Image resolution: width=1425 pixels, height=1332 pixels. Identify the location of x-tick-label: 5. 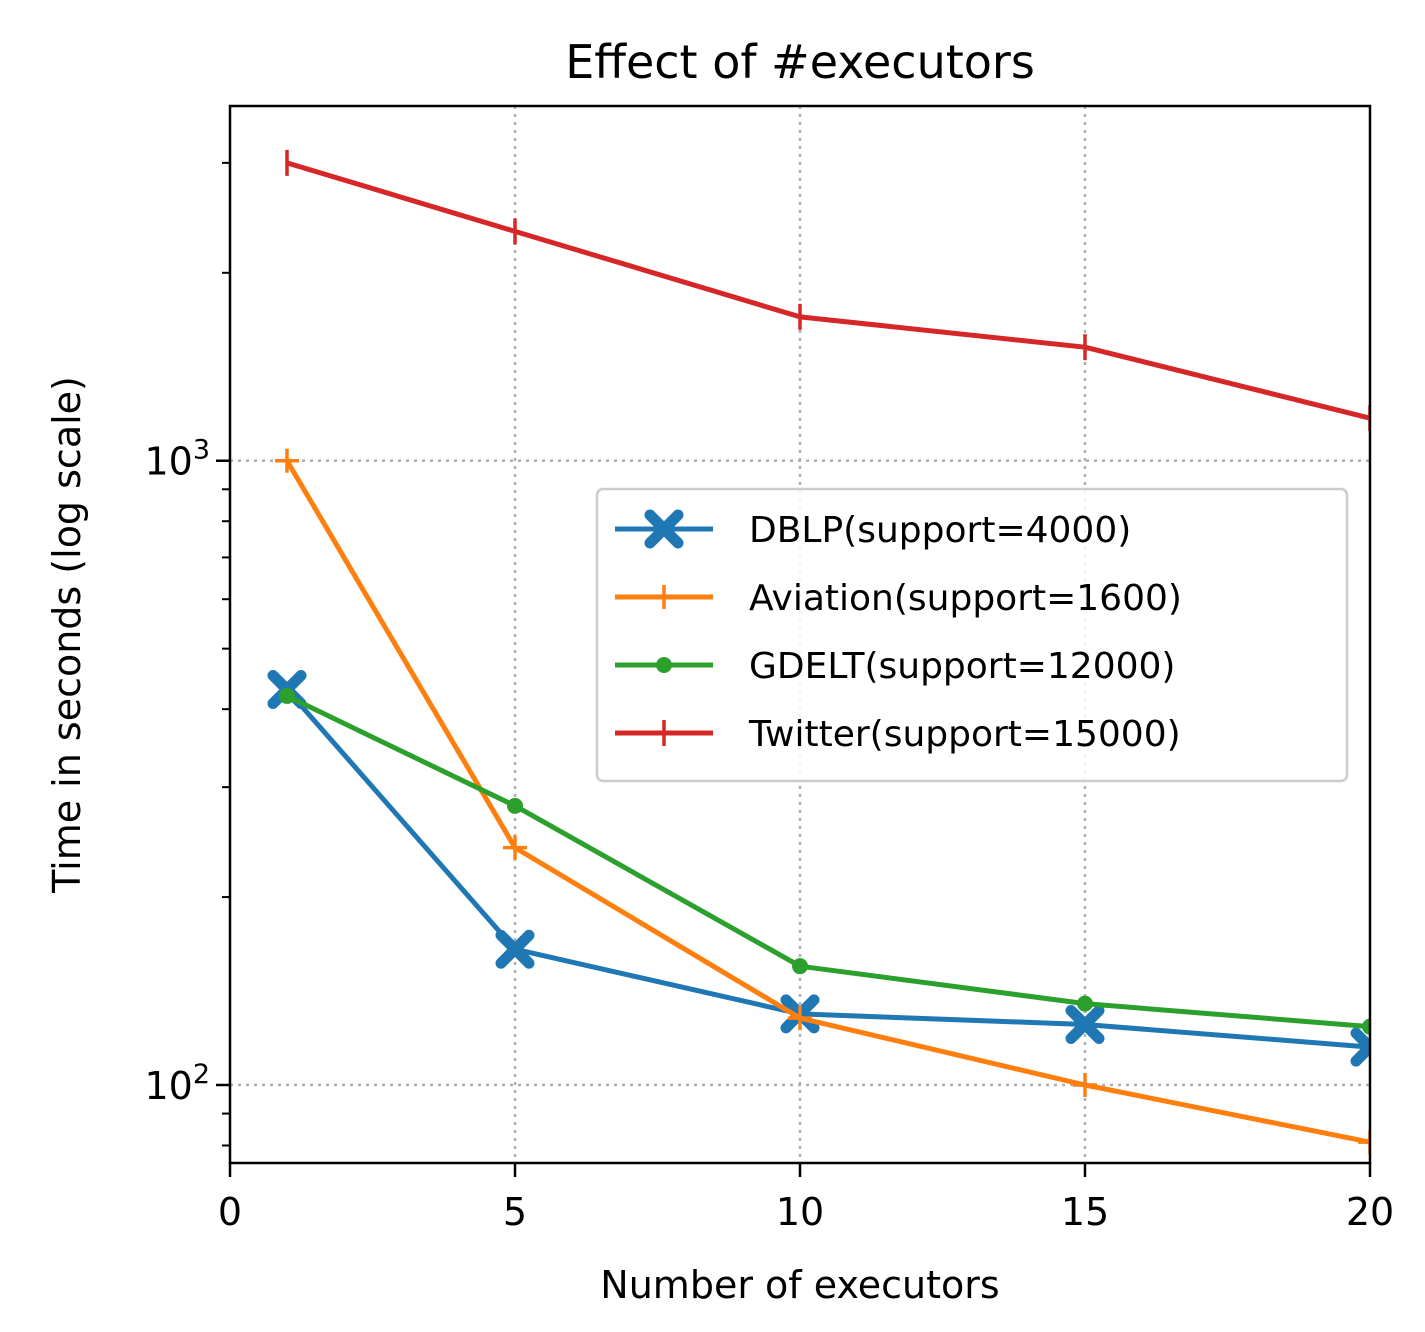
(515, 1212).